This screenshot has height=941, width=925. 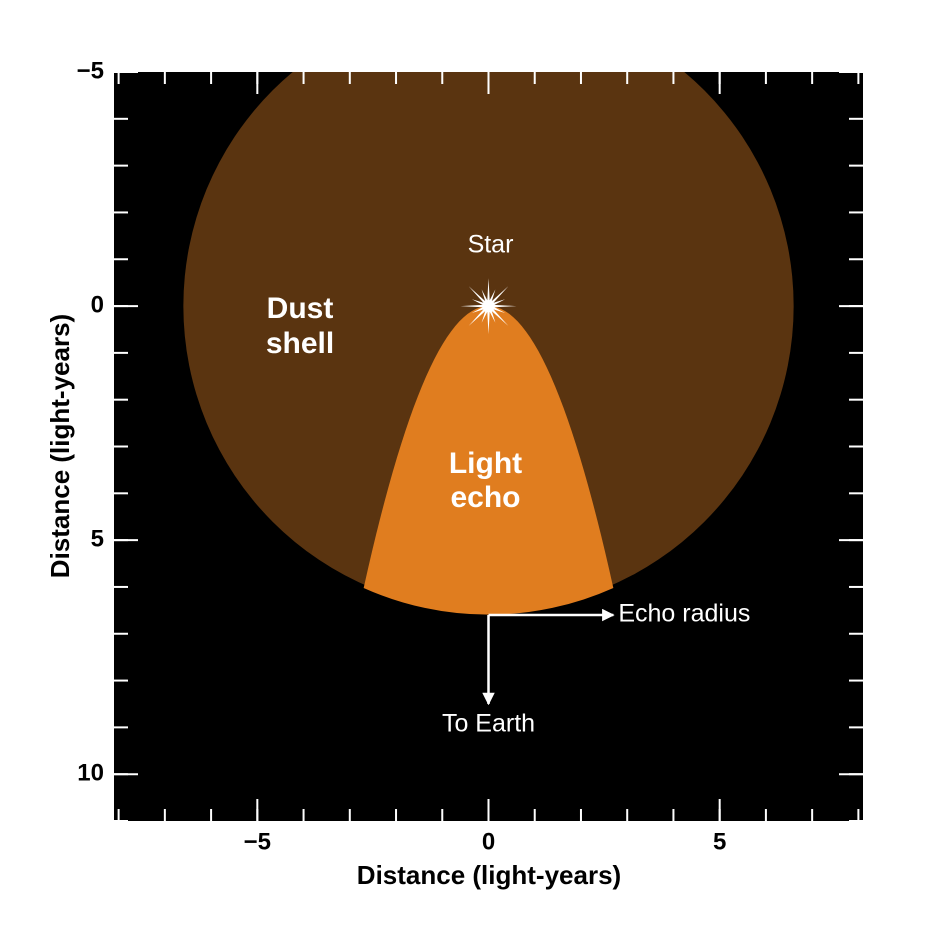 I want to click on star, so click(x=488, y=306).